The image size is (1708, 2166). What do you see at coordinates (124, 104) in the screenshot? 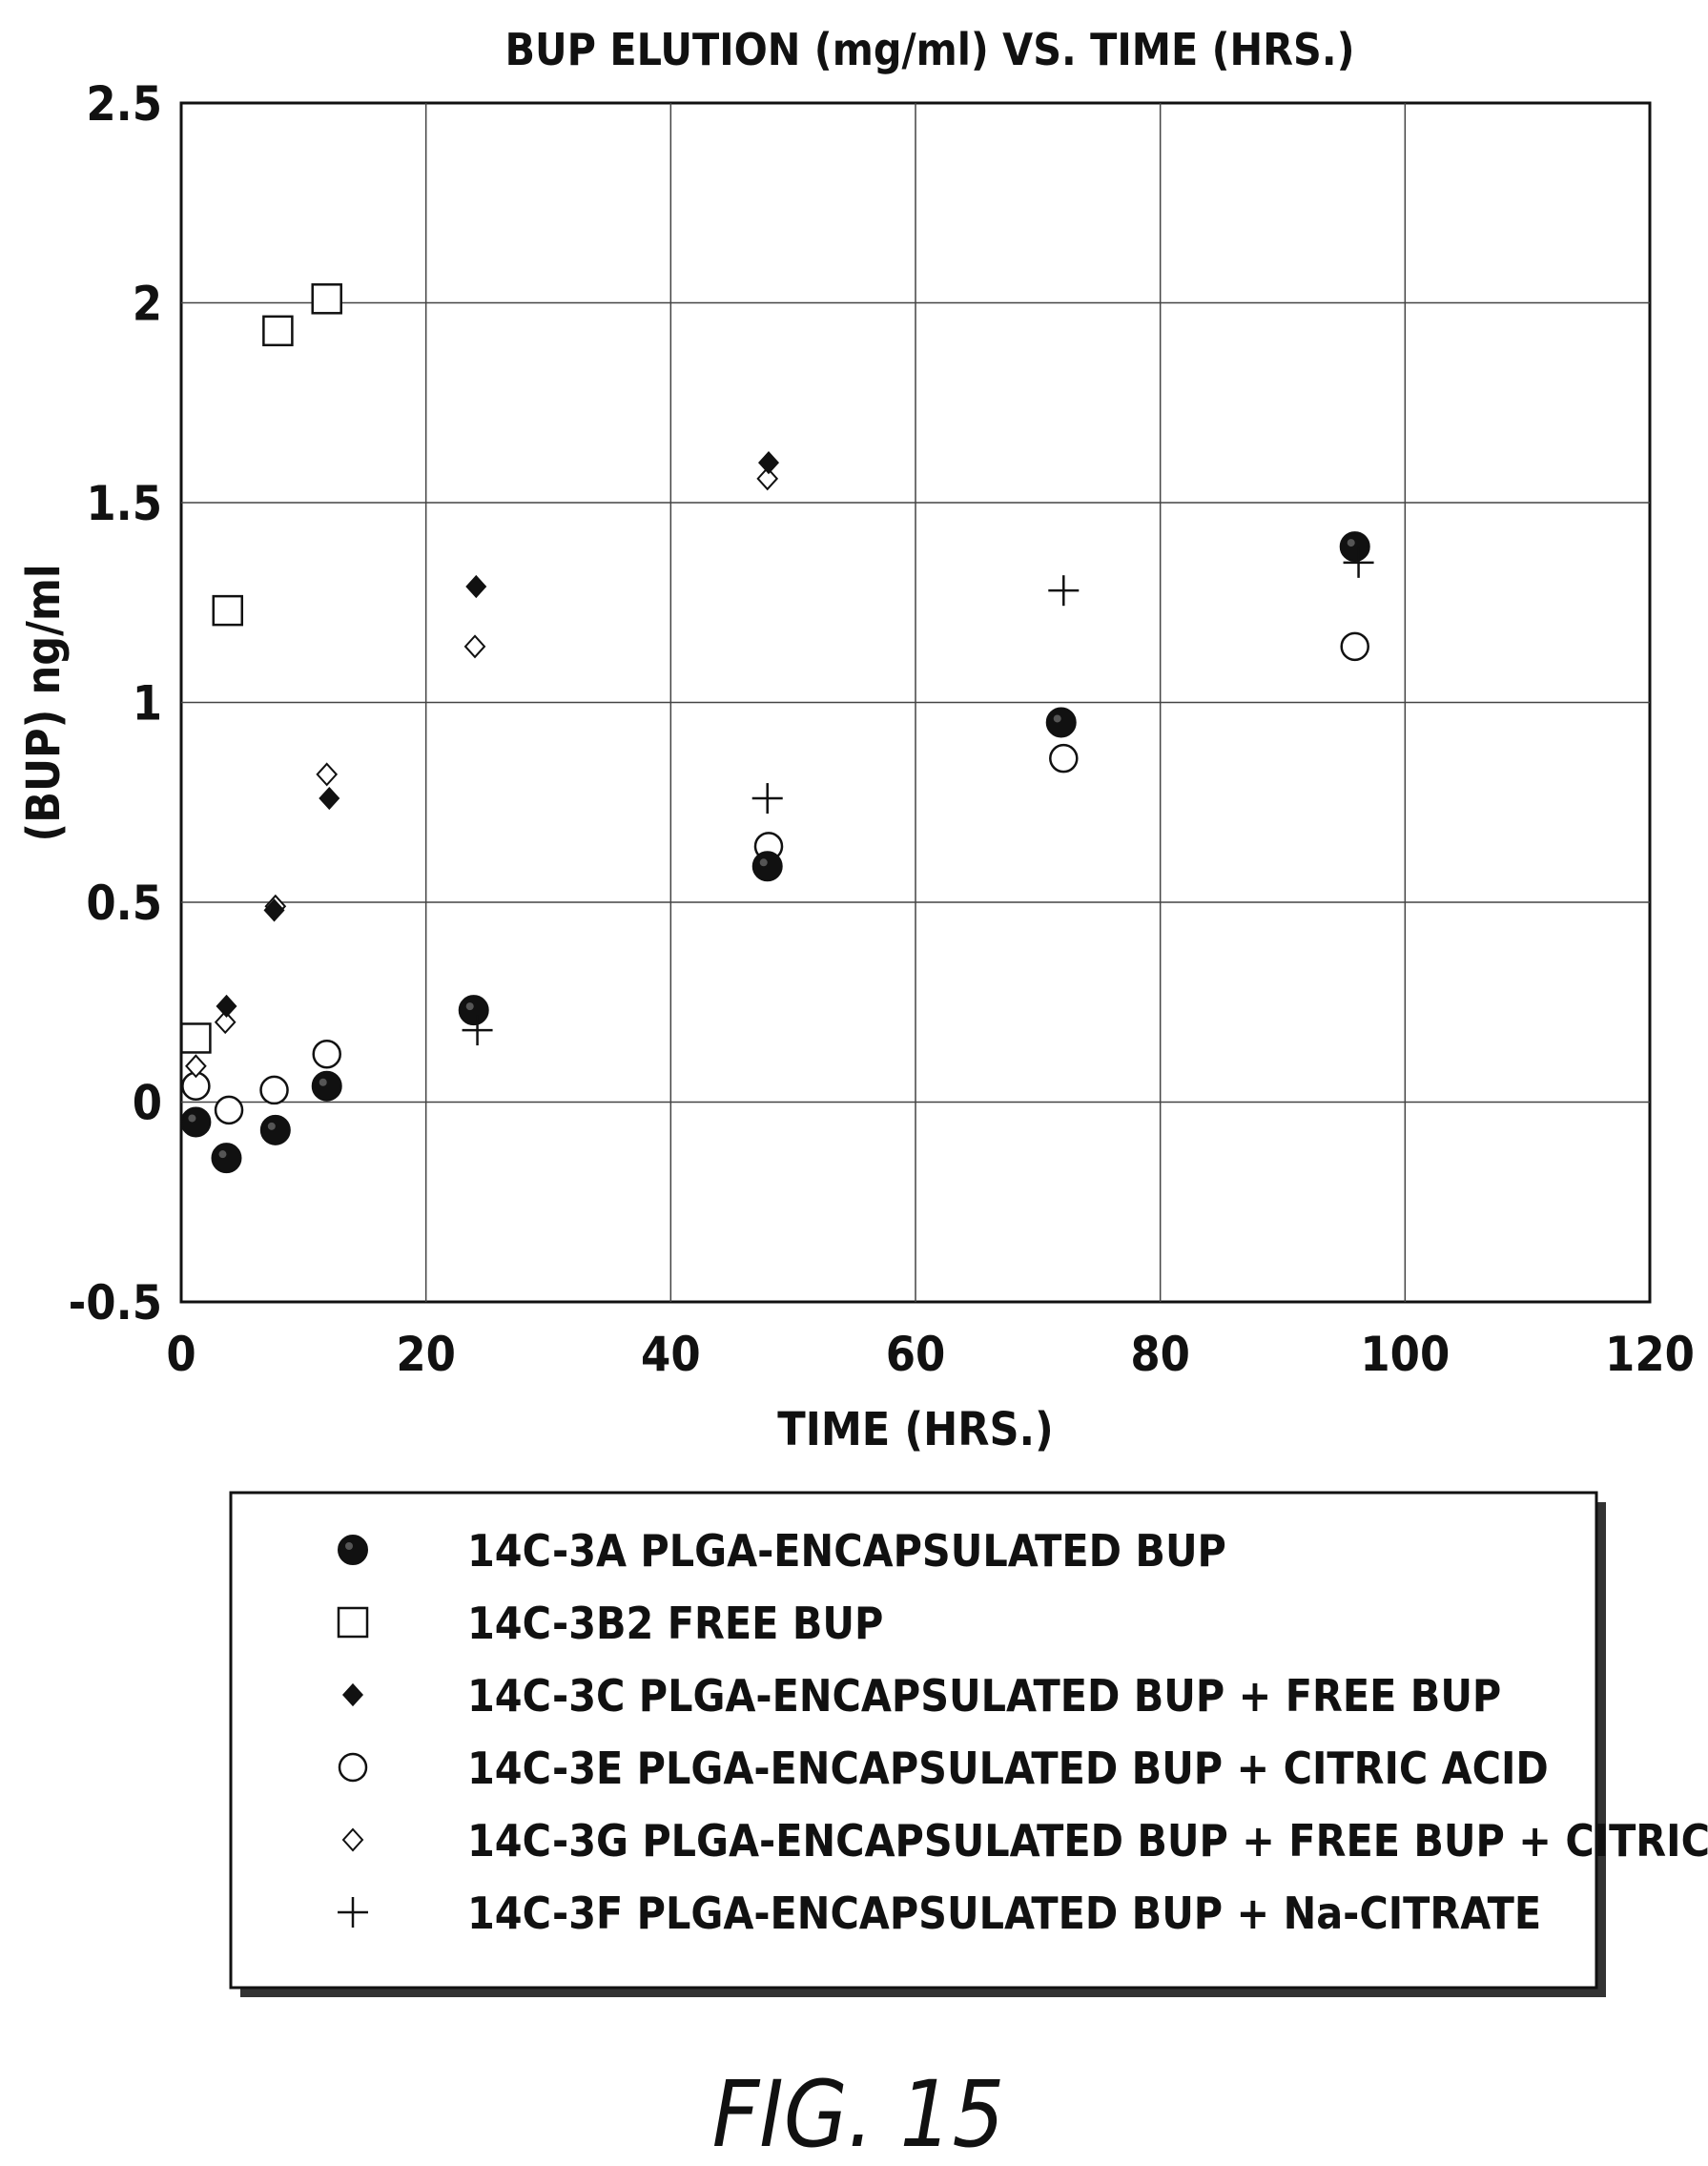
I see `y-tick-label: 2.5` at bounding box center [124, 104].